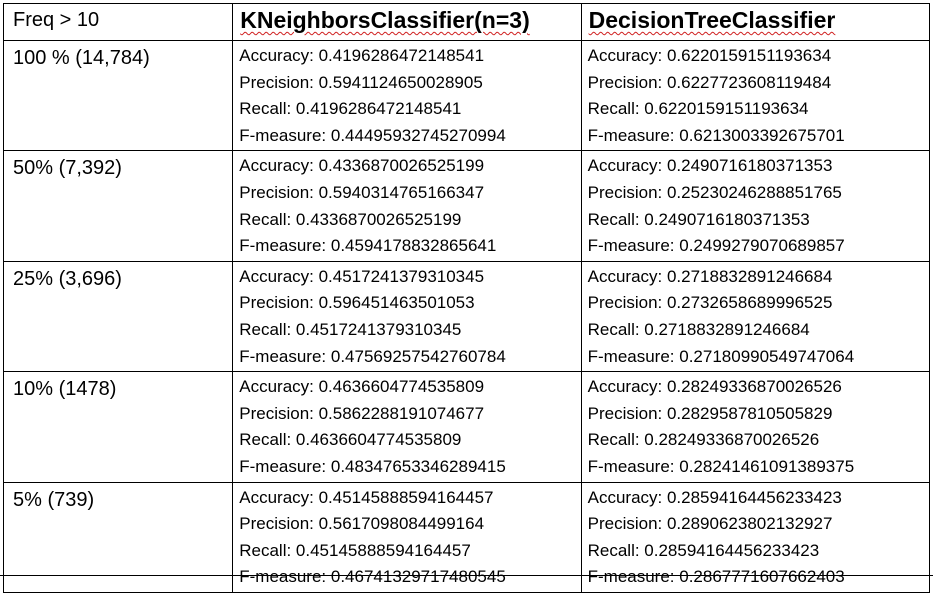 The height and width of the screenshot is (593, 933). Describe the element at coordinates (698, 219) in the screenshot. I see `dt-metric-line: Recall: 0.2490716180371353` at that location.